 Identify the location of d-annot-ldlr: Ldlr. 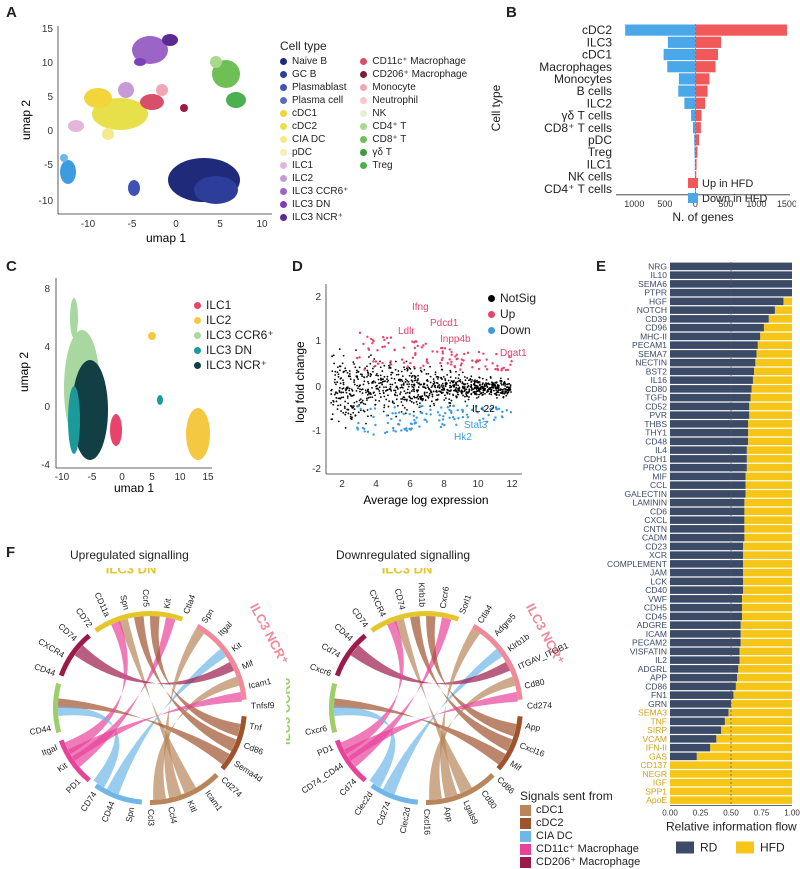
(406, 331).